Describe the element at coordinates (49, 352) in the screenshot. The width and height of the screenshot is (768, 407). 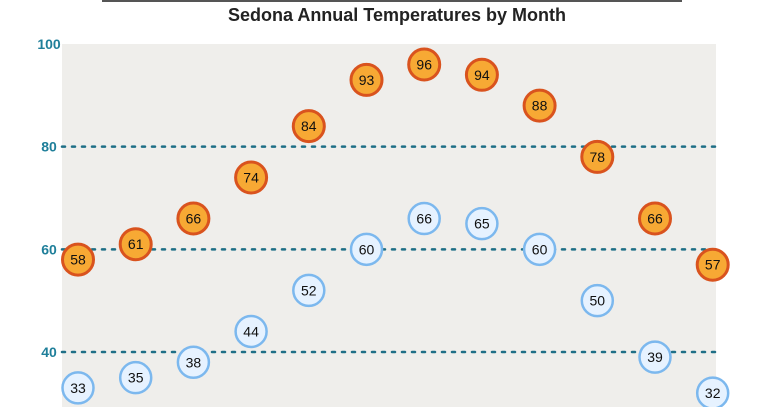
I see `y-tick-label-40: 40` at that location.